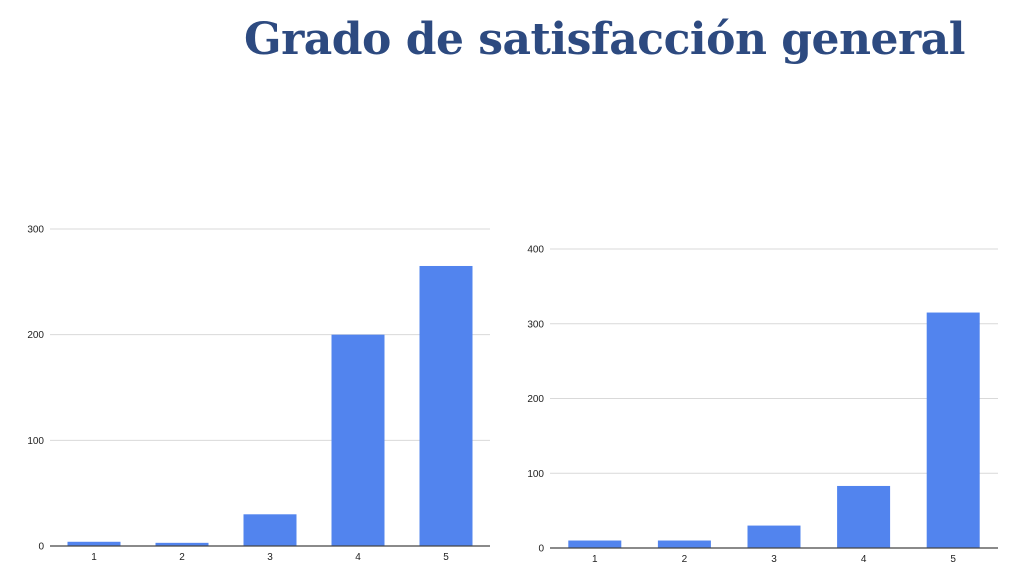 The image size is (1024, 576). Describe the element at coordinates (35, 441) in the screenshot. I see `left-y-tick-label: 100` at that location.